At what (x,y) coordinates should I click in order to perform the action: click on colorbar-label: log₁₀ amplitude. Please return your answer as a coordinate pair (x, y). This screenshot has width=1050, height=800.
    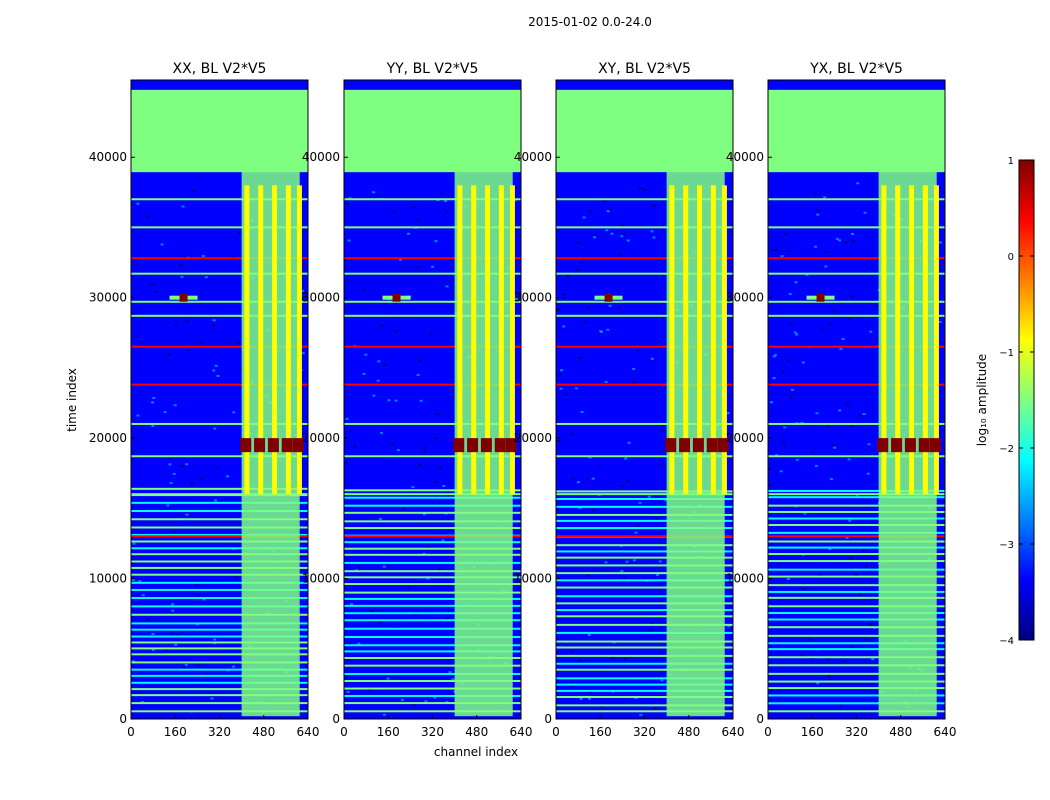
    Looking at the image, I should click on (982, 400).